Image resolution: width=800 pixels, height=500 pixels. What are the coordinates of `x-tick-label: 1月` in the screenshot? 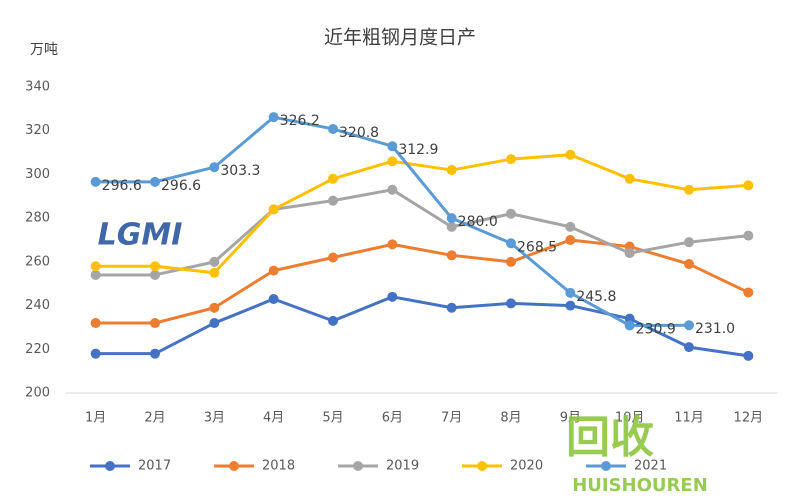 It's located at (95, 418).